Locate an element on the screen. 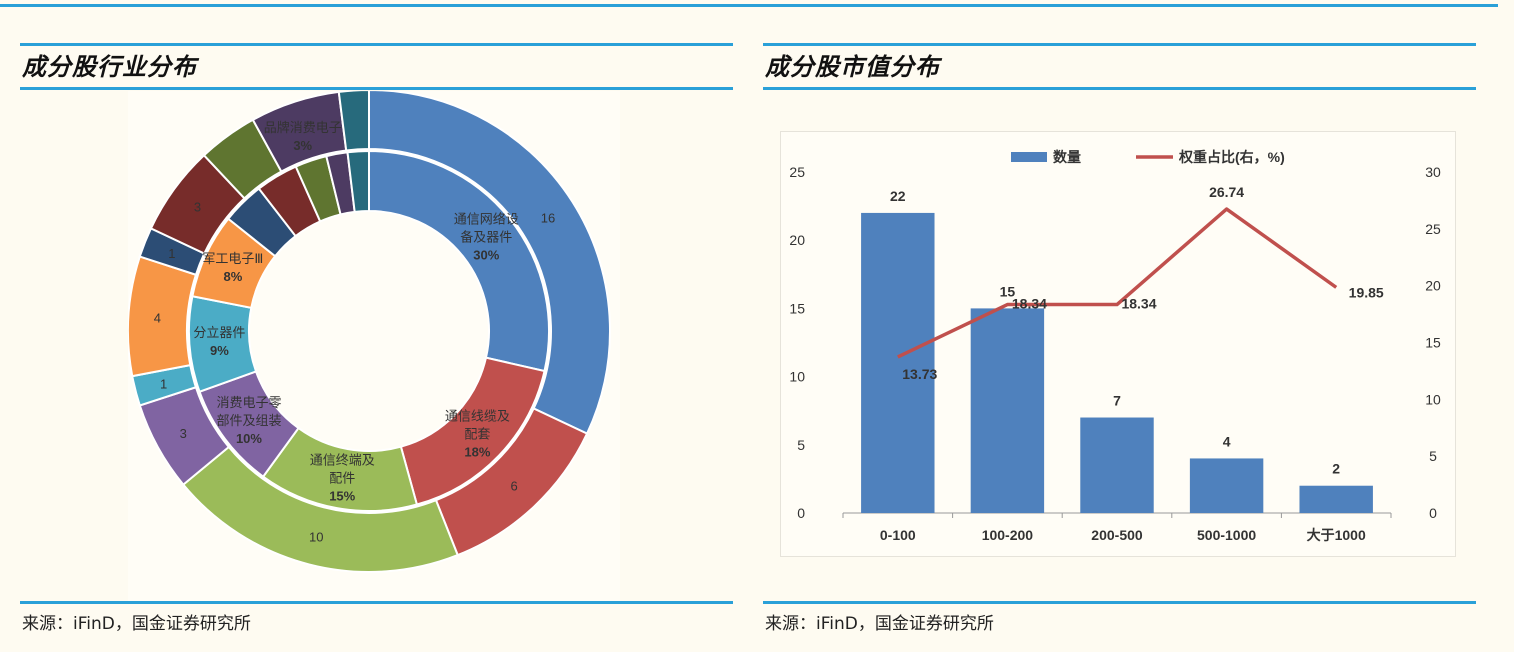 This screenshot has height=652, width=1514. y-left-tick-label: 5 is located at coordinates (801, 445).